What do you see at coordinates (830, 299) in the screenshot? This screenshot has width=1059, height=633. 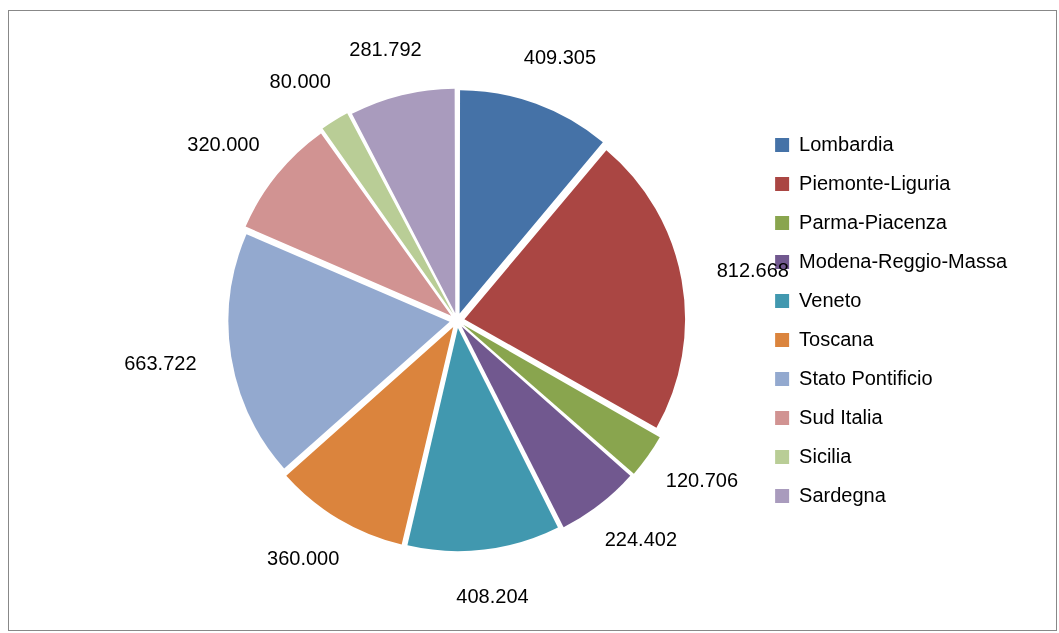 I see `legend-label: Veneto` at bounding box center [830, 299].